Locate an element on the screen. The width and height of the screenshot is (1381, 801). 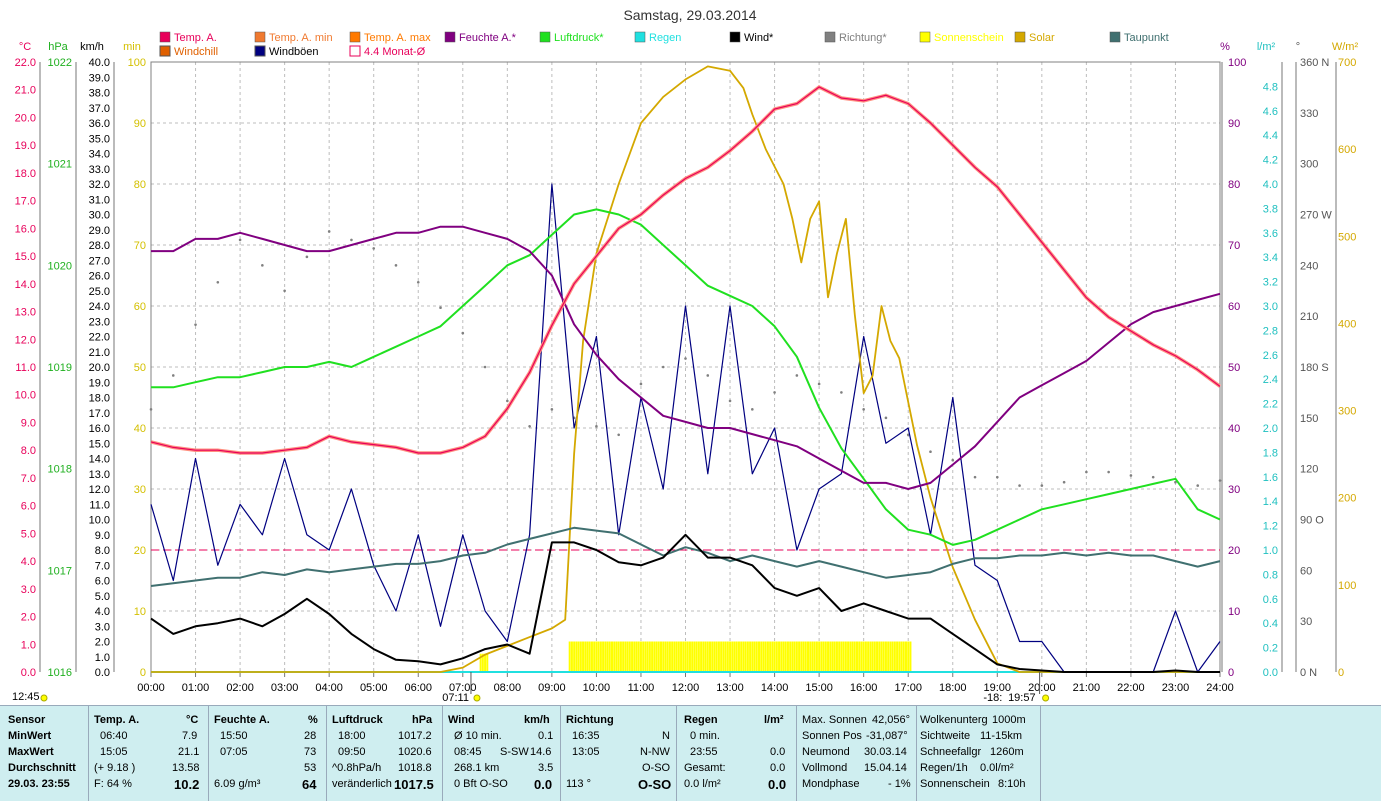
direction-axis-tick-label: 210 is located at coordinates (1309, 317).